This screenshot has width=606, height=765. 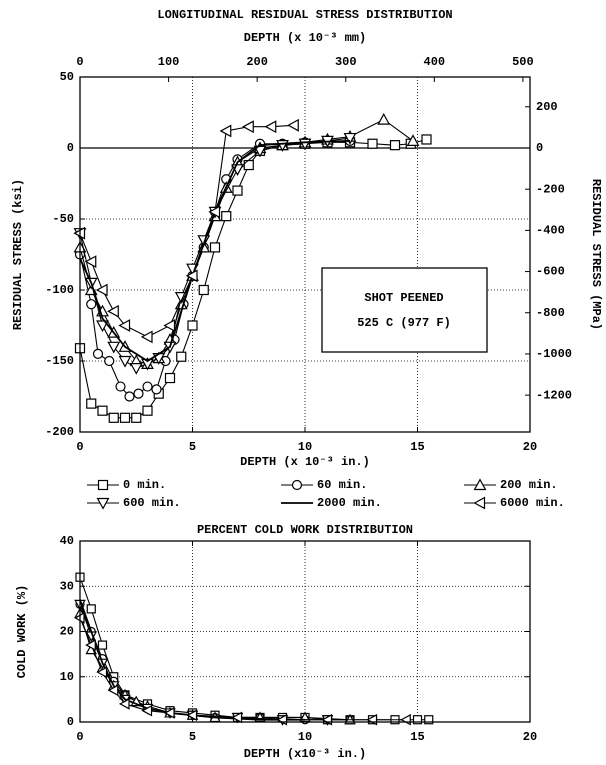 I want to click on x2-tick-label: 0, so click(x=79, y=62).